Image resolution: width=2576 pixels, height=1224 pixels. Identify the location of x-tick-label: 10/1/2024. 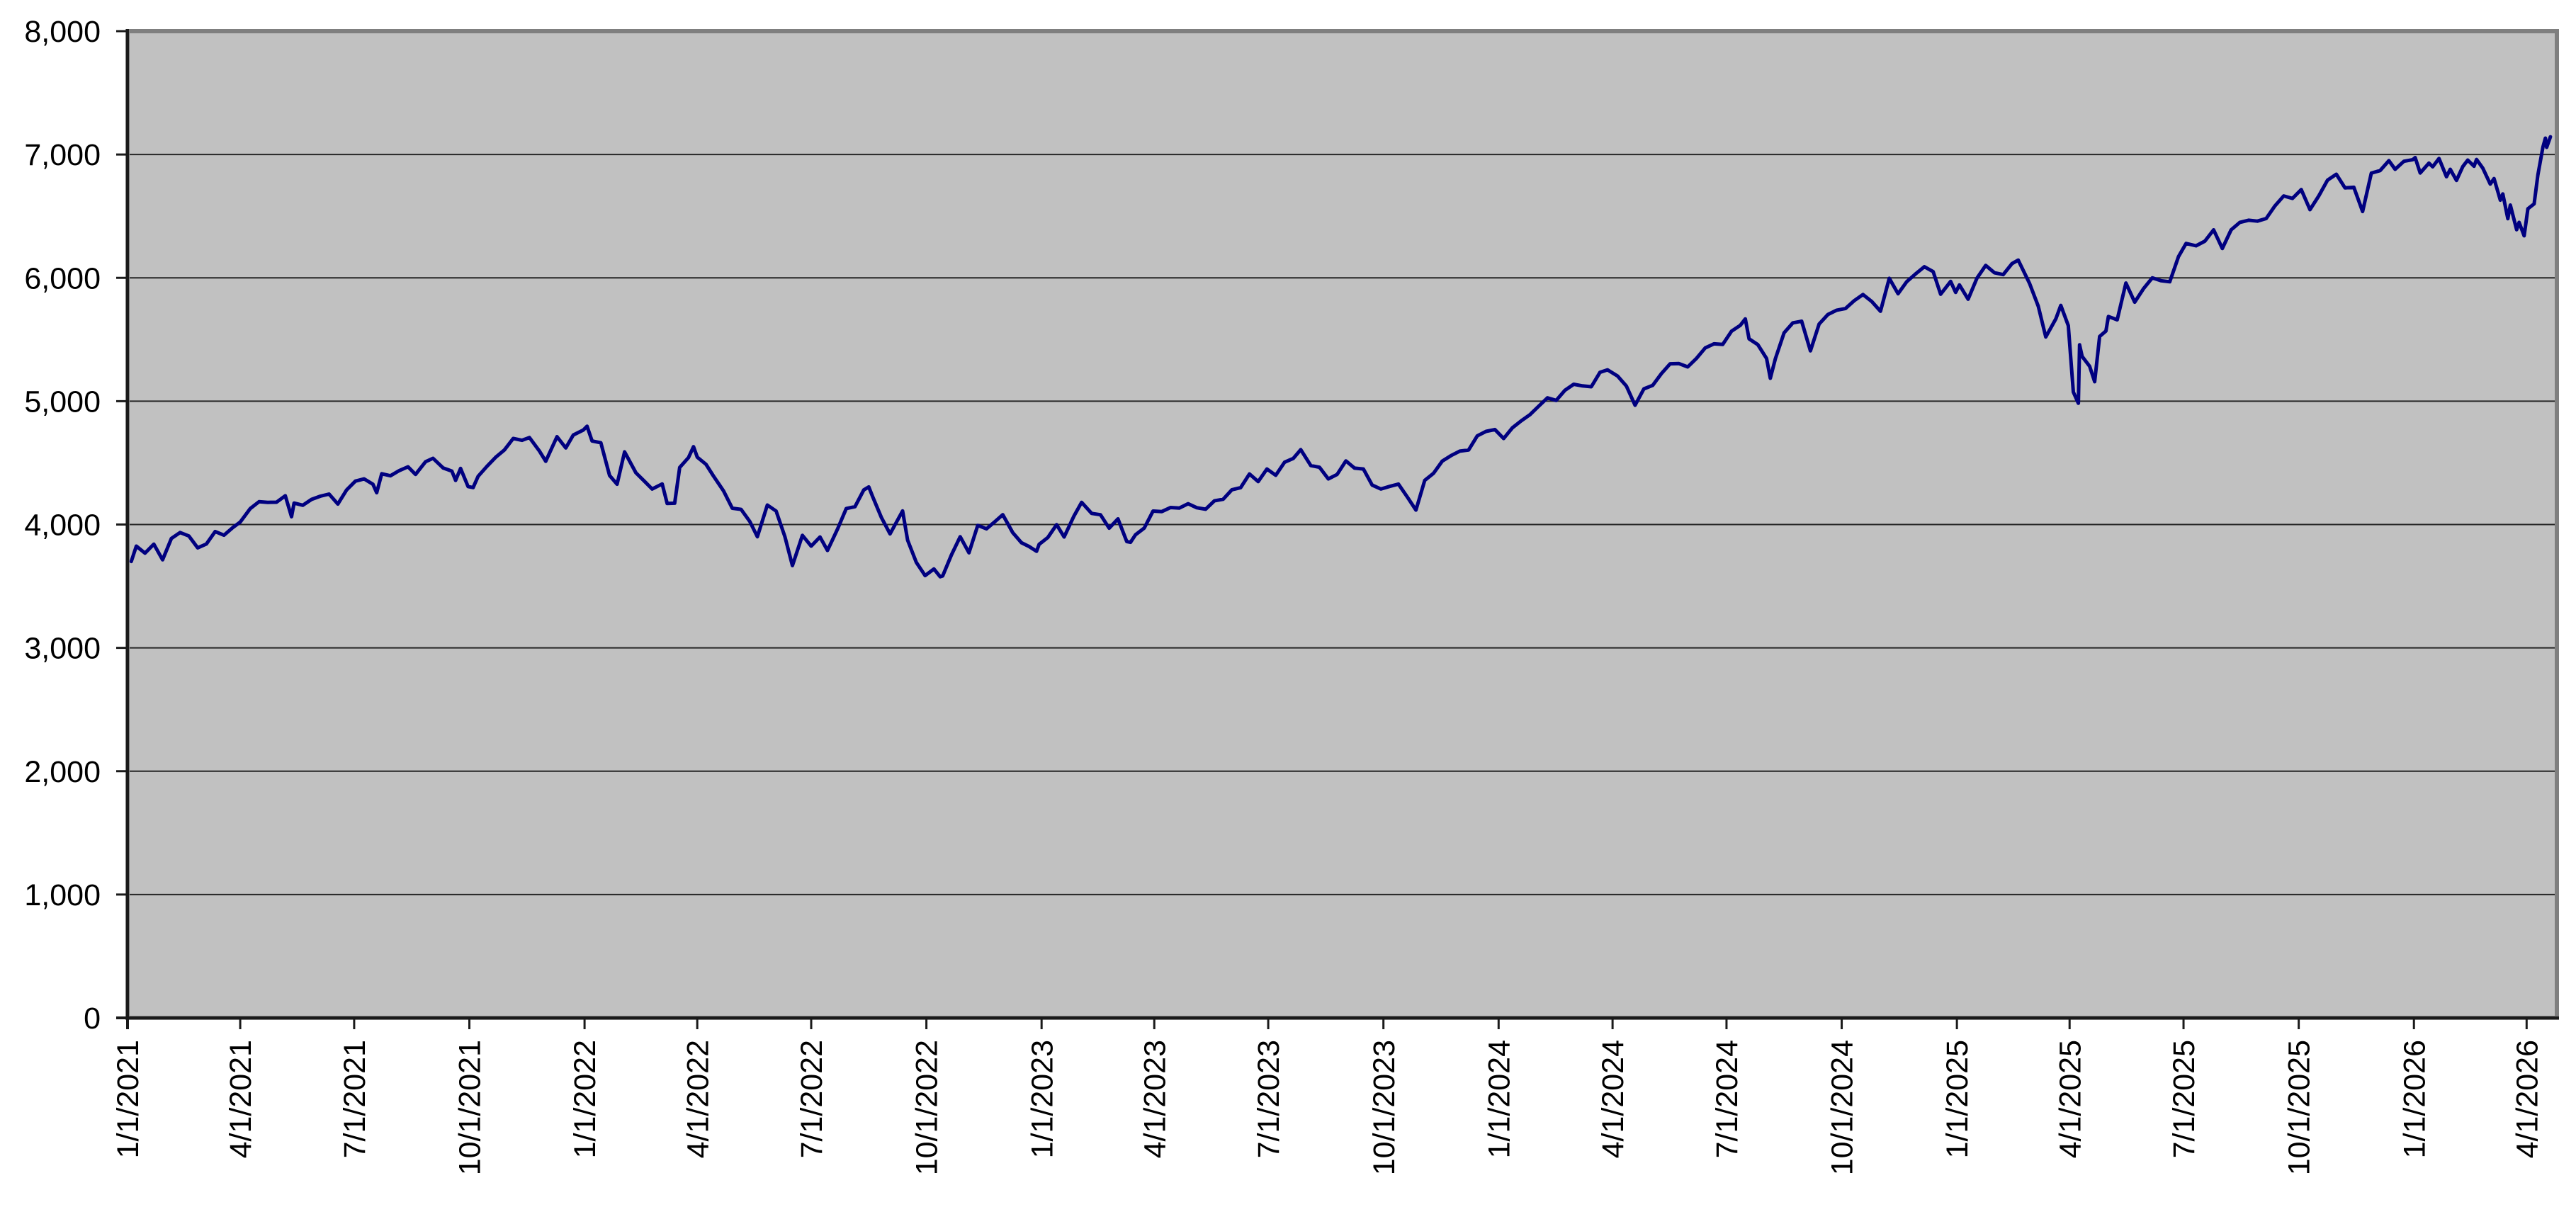
(1843, 1108).